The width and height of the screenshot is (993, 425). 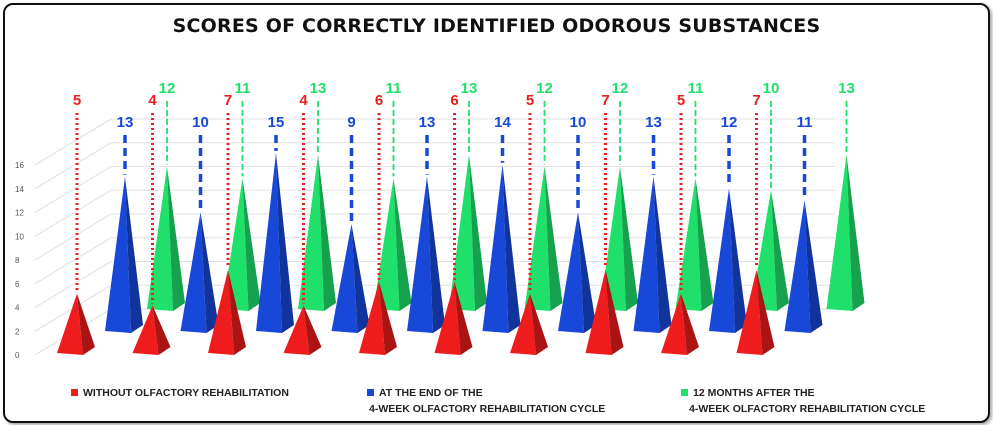 What do you see at coordinates (167, 88) in the screenshot?
I see `data-label-2-0: 12` at bounding box center [167, 88].